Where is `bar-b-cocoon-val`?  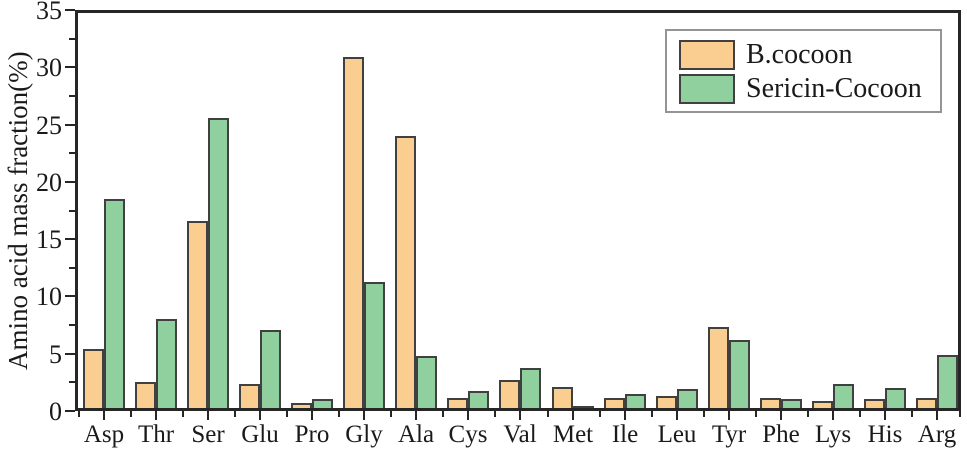 bar-b-cocoon-val is located at coordinates (509, 394).